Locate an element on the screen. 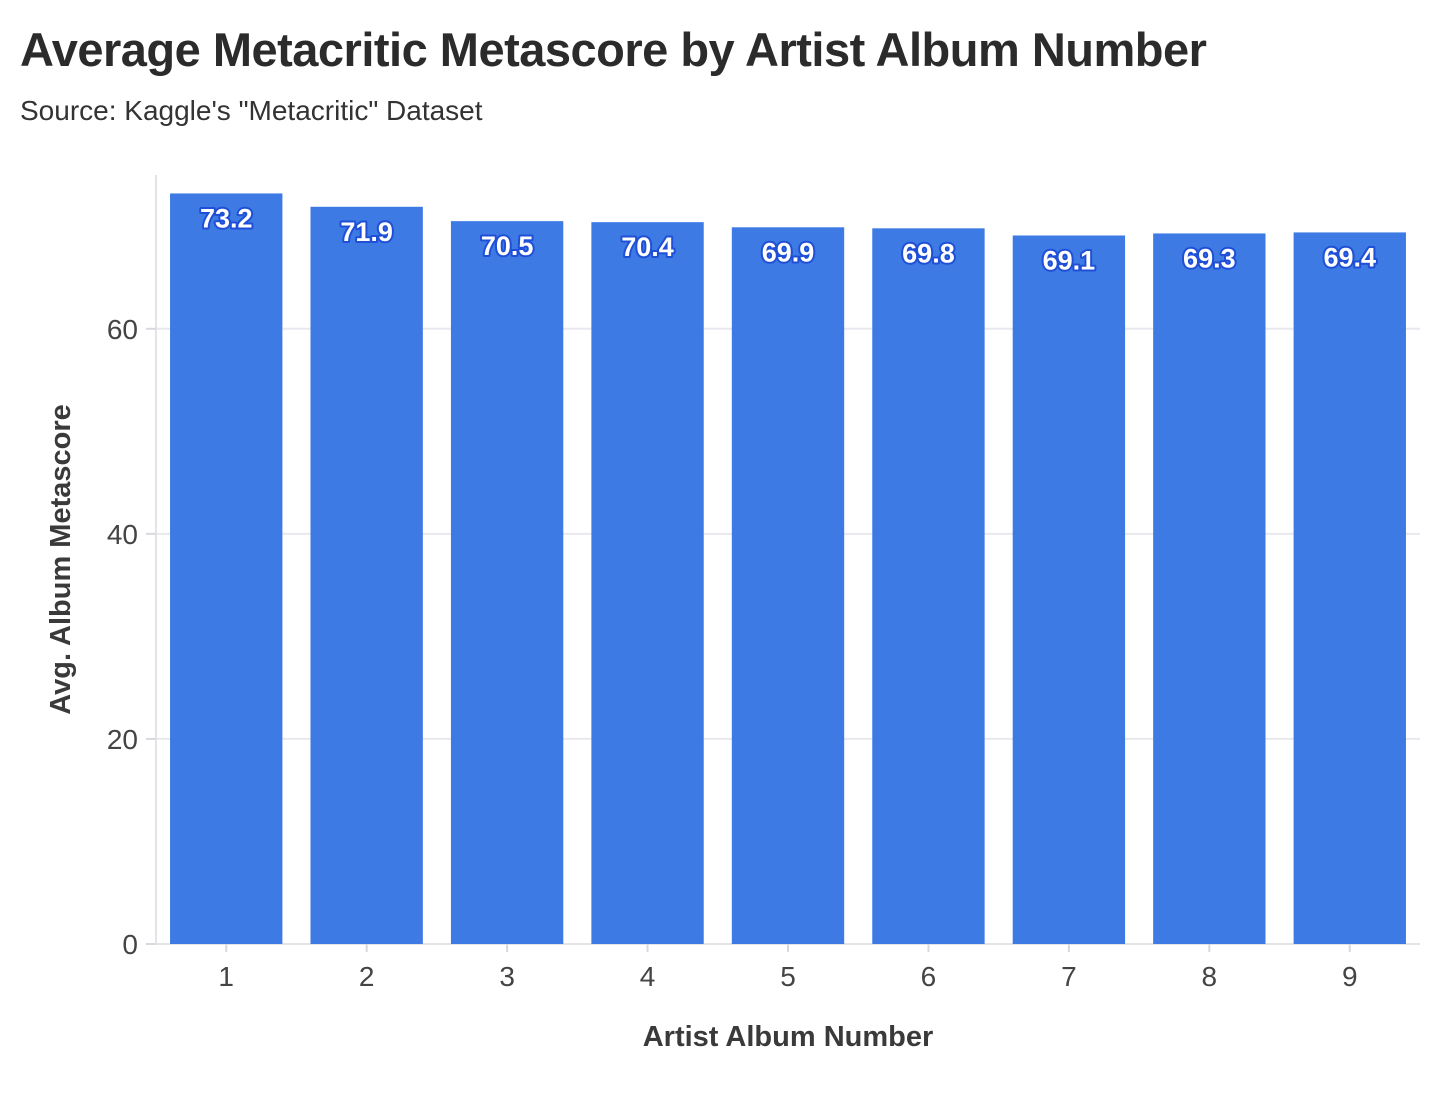 Image resolution: width=1456 pixels, height=1093 pixels. bar-value-label: 69.4 is located at coordinates (1349, 257).